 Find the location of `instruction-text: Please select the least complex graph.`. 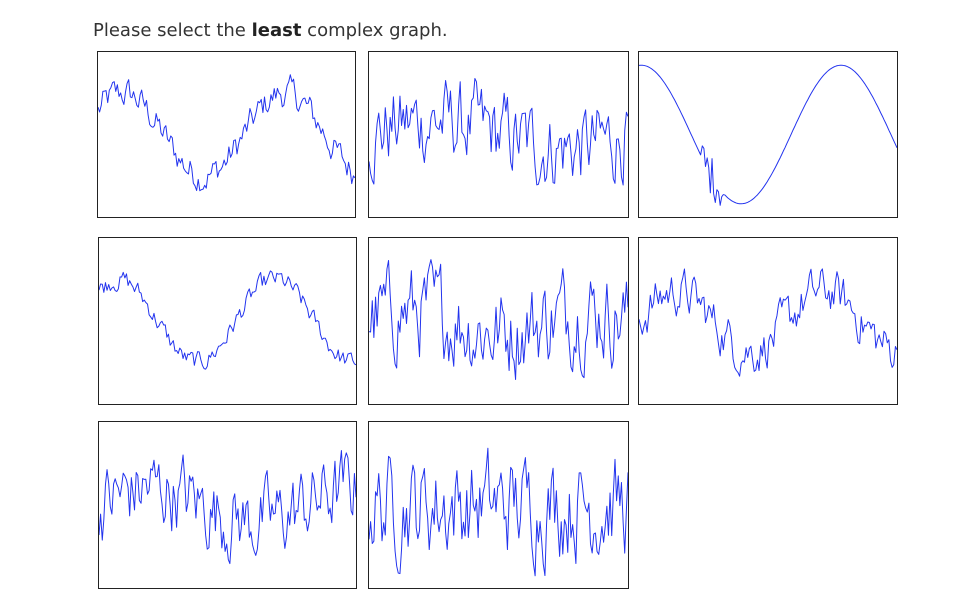

instruction-text: Please select the least complex graph. is located at coordinates (270, 30).